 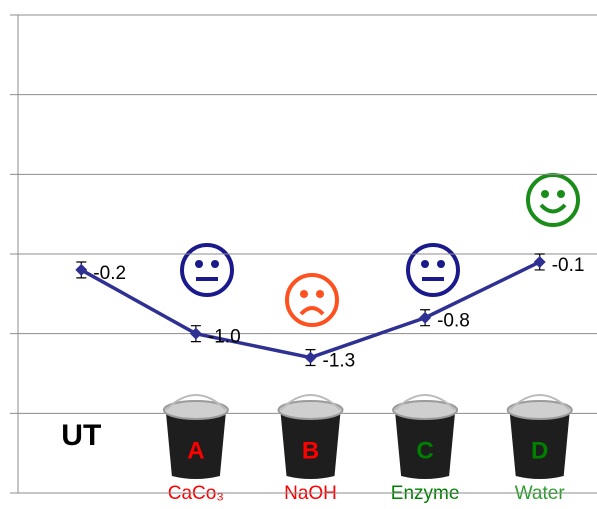 What do you see at coordinates (540, 493) in the screenshot?
I see `category-label: Water` at bounding box center [540, 493].